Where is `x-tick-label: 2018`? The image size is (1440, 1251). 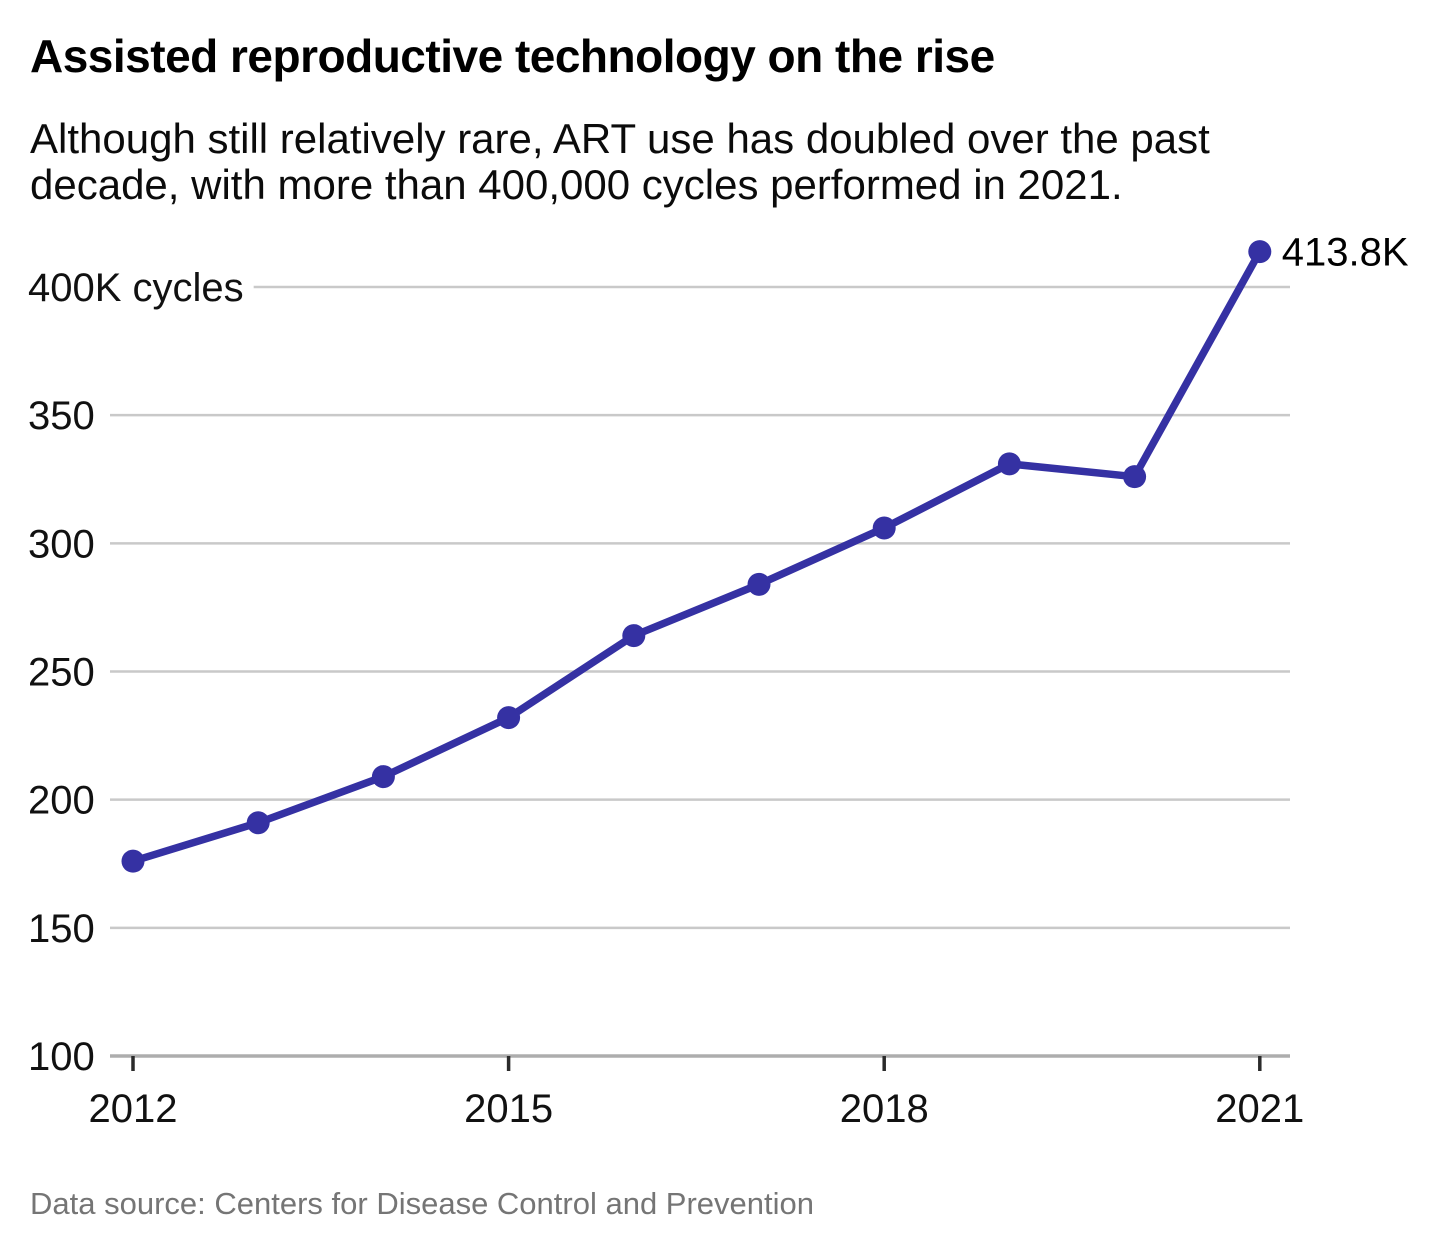 x-tick-label: 2018 is located at coordinates (884, 1109).